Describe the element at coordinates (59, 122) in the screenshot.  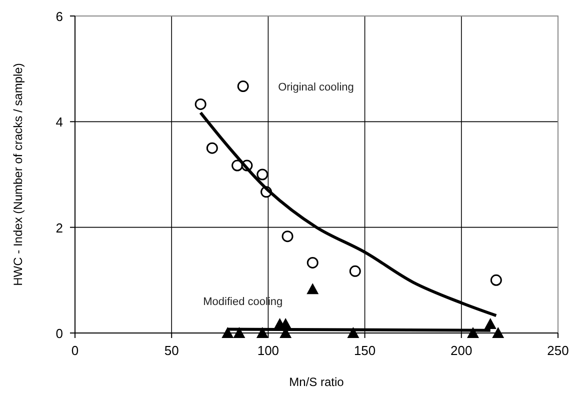
I see `y-tick-label: 4` at that location.